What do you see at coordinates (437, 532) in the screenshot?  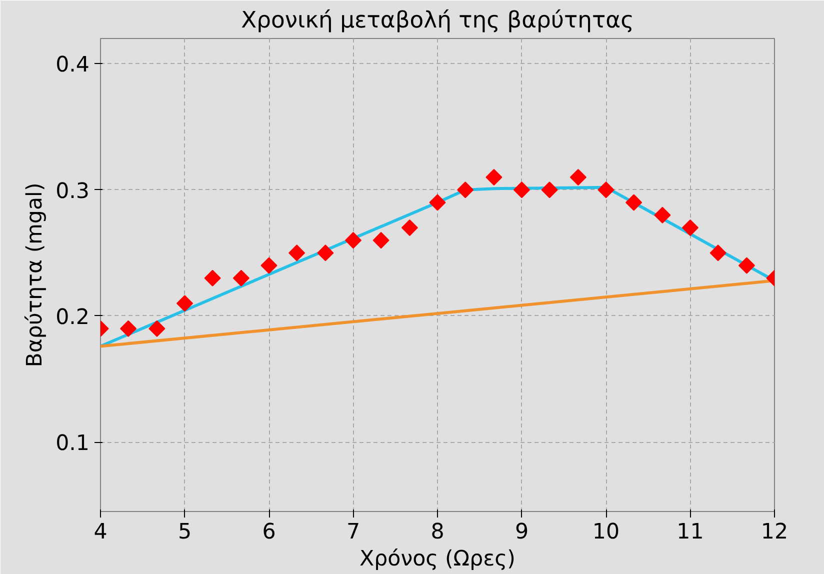 I see `x-tick-label: 8` at bounding box center [437, 532].